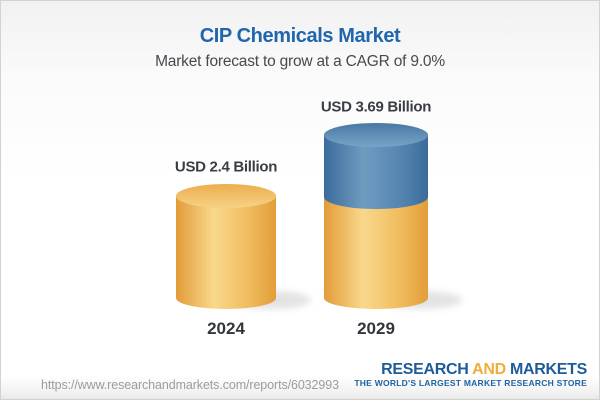 Image resolution: width=600 pixels, height=400 pixels. What do you see at coordinates (376, 328) in the screenshot?
I see `bar-2029-category-label: 2029` at bounding box center [376, 328].